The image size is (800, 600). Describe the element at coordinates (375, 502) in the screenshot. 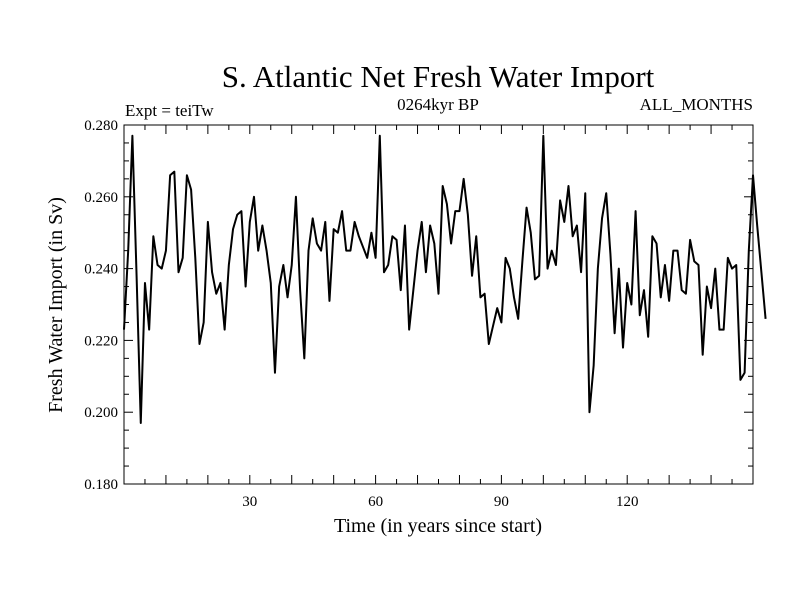

I see `x-tick-label: 60` at that location.